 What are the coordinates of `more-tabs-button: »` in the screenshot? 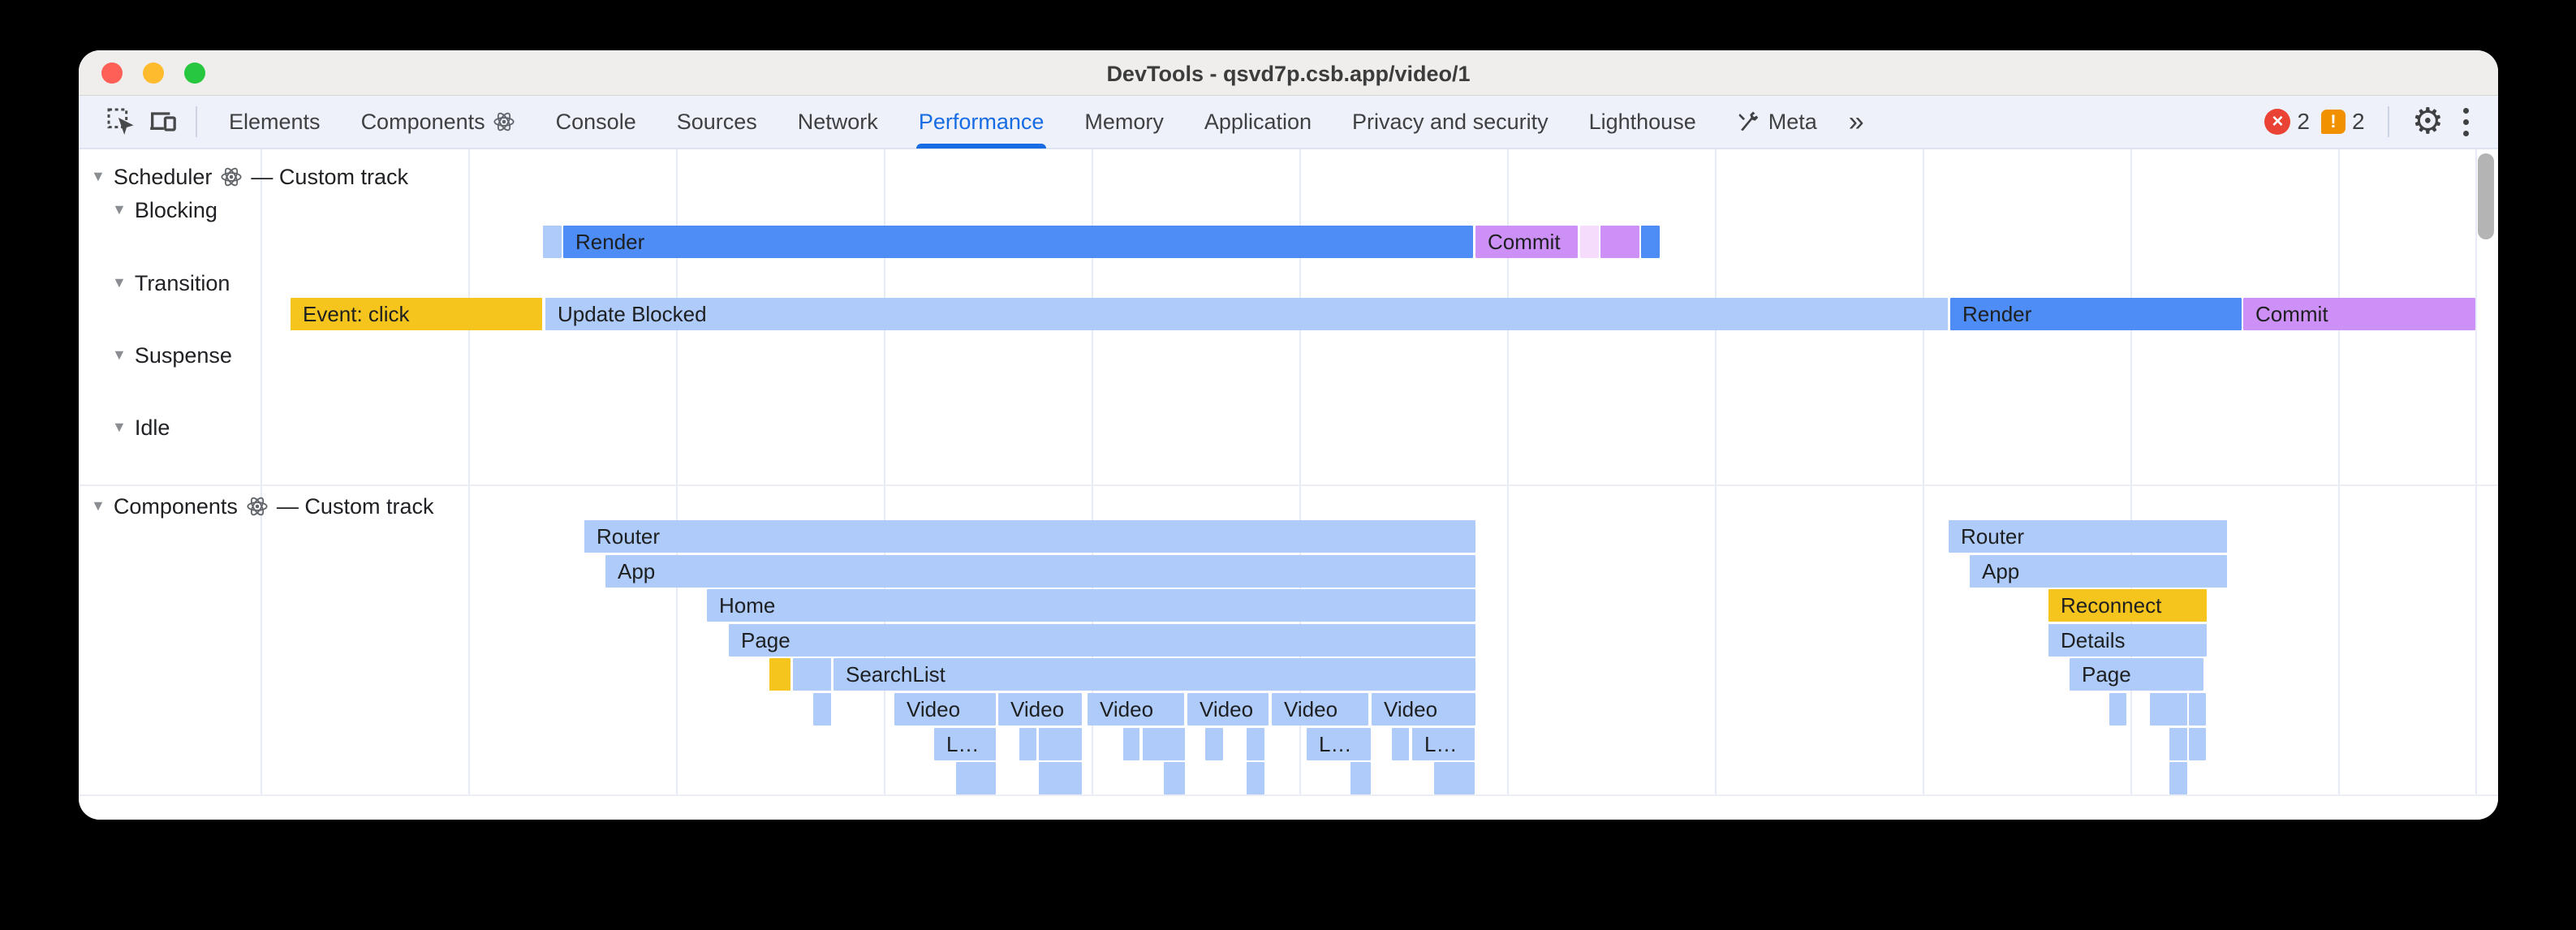 It's located at (1856, 121).